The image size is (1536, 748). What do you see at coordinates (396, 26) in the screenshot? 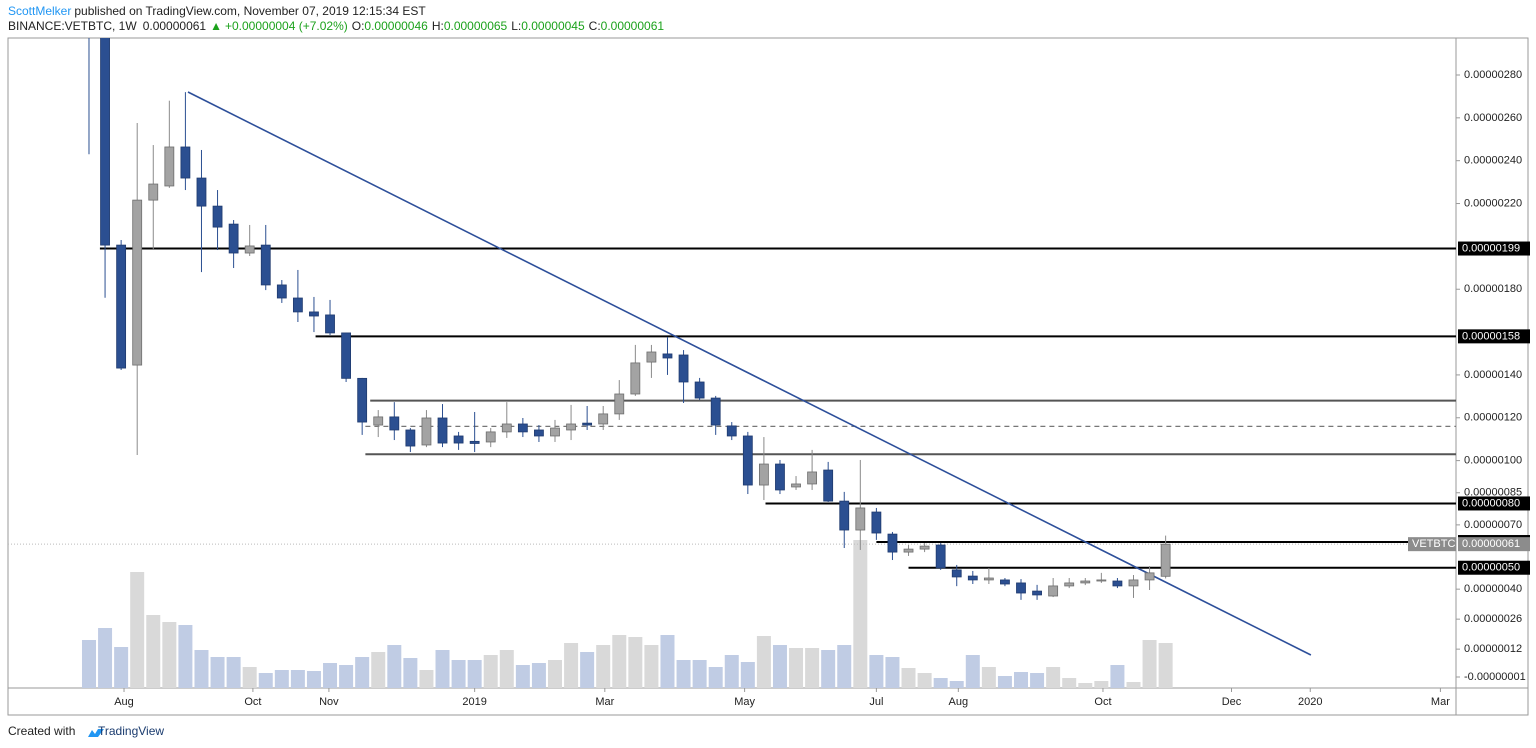
I see `ohlc-value: 0.00000046` at bounding box center [396, 26].